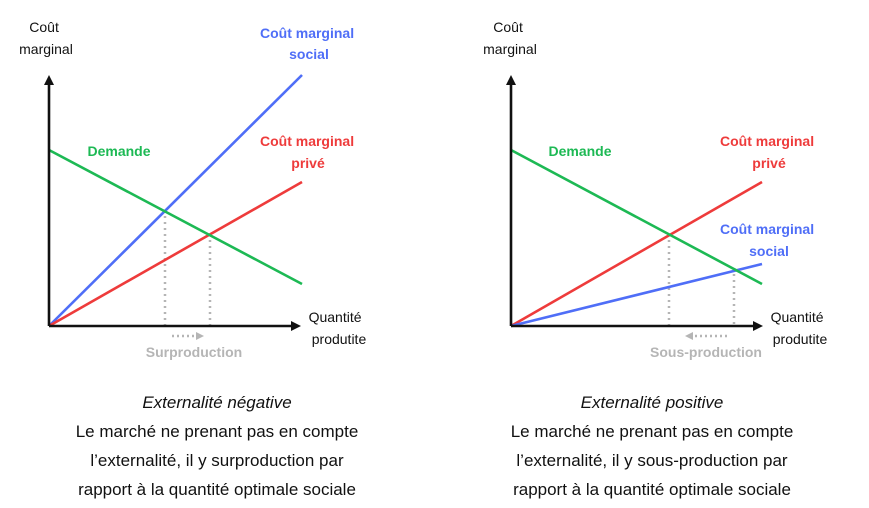  What do you see at coordinates (217, 402) in the screenshot?
I see `caption-title: Externalité négative` at bounding box center [217, 402].